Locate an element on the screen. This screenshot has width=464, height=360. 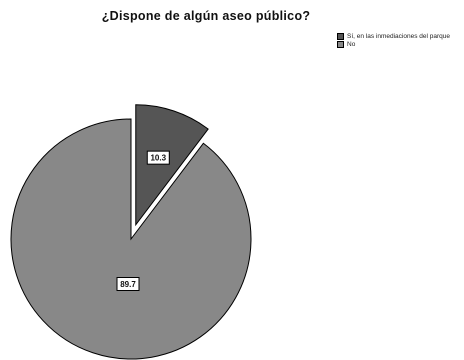
data-label-no: 89.7 is located at coordinates (128, 284).